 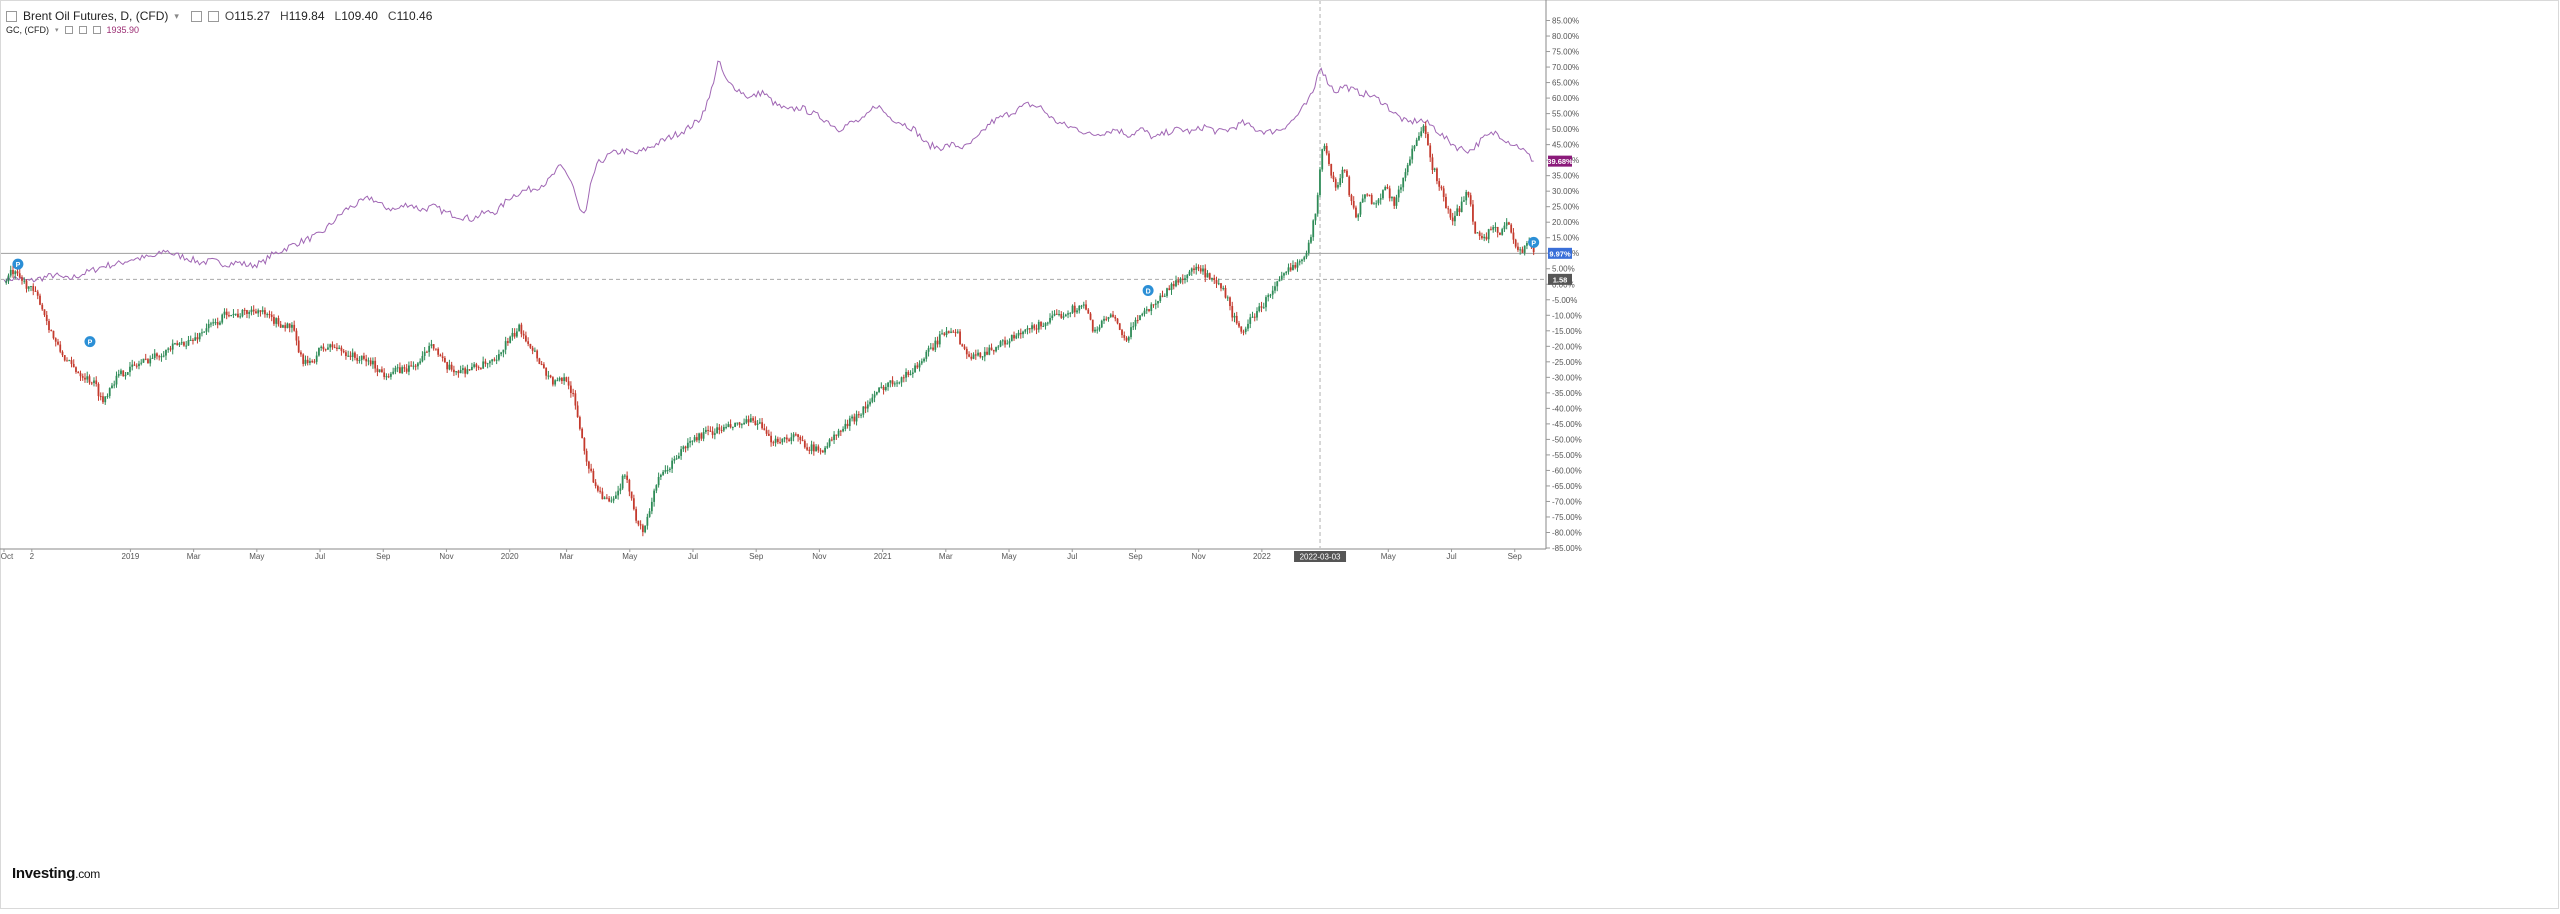 What do you see at coordinates (27, 30) in the screenshot?
I see `legend-compare-title: GC, (CFD)` at bounding box center [27, 30].